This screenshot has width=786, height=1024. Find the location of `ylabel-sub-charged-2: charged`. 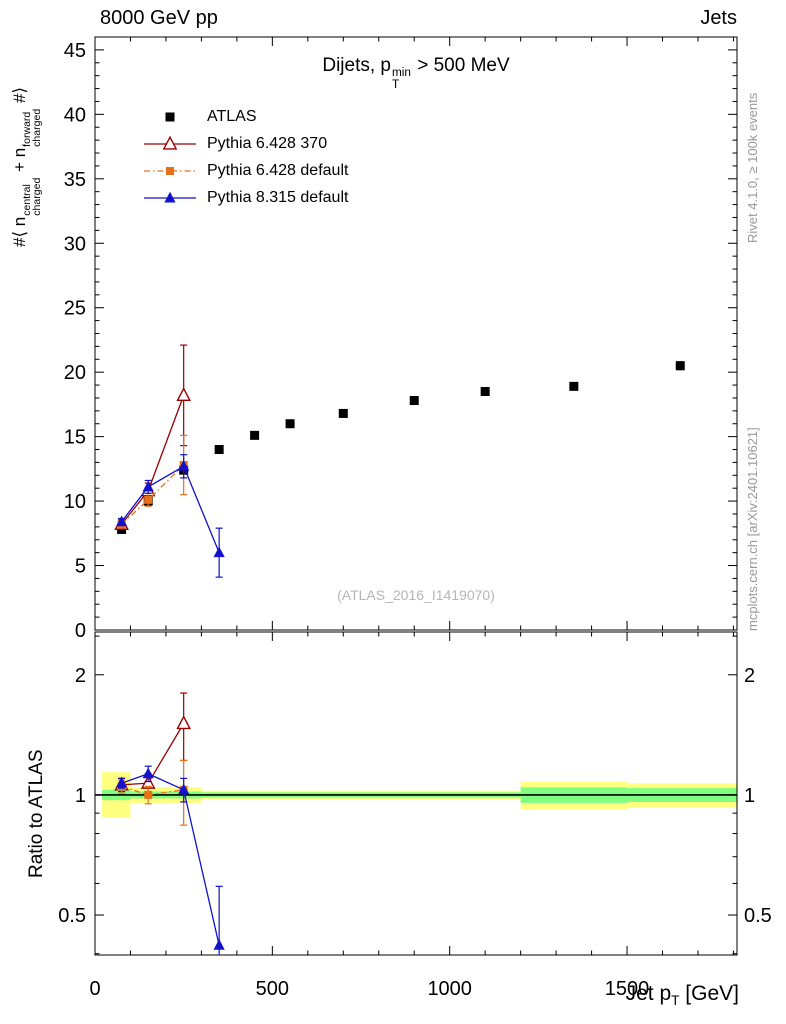

ylabel-sub-charged-2: charged is located at coordinates (37, 127).